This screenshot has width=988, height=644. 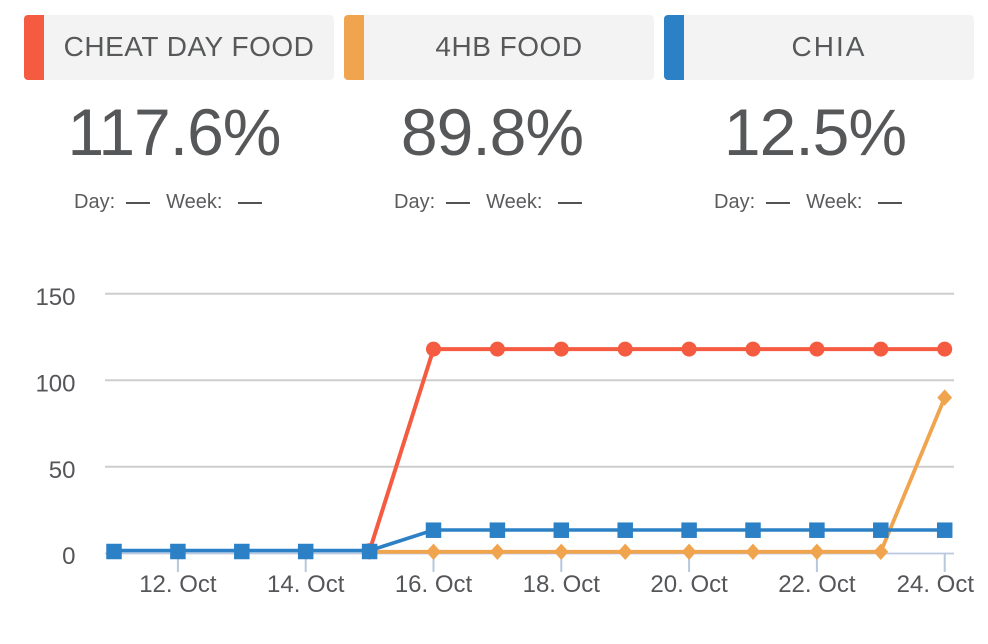 I want to click on svg-text: 0, so click(x=68, y=556).